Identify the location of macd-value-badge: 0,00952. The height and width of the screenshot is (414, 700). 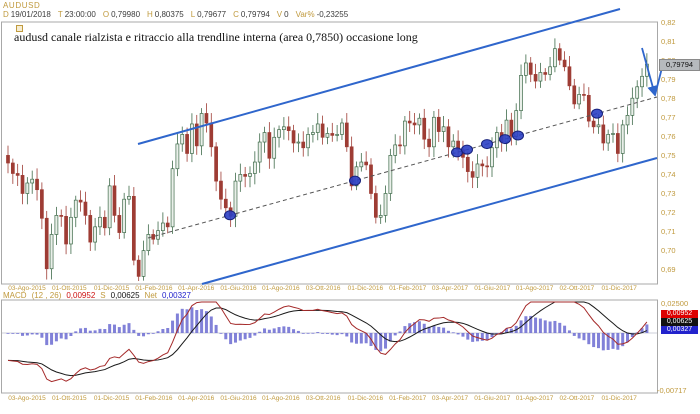
(679, 314).